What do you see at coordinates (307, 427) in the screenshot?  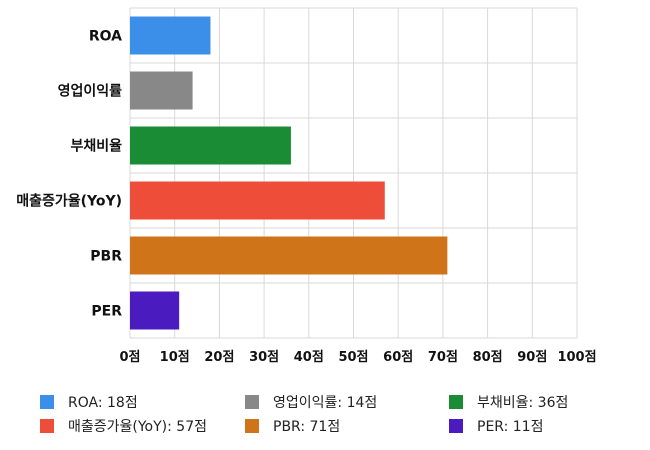 I see `legend-label-pbr: PBR: 71점` at bounding box center [307, 427].